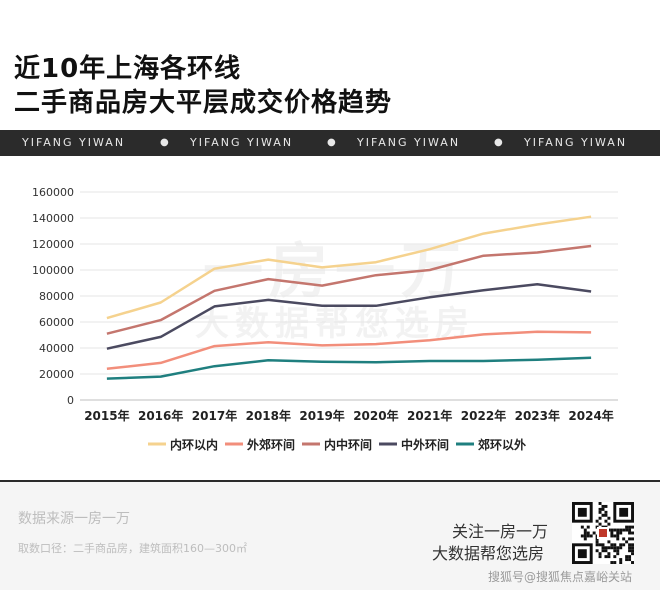 The height and width of the screenshot is (590, 660). I want to click on title-line-1: 近10年上海各环线, so click(128, 69).